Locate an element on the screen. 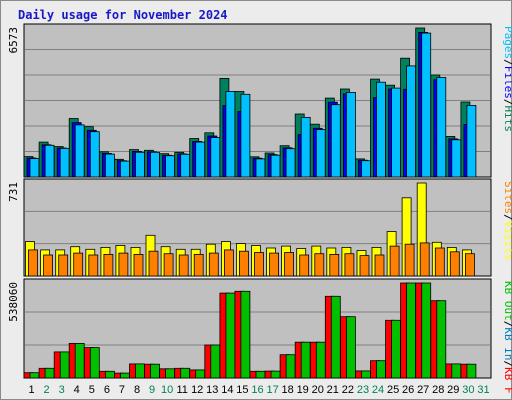 This screenshot has width=512, height=400. panel-hits-files-pages-legend: Pages/Files/Hits is located at coordinates (507, 79).